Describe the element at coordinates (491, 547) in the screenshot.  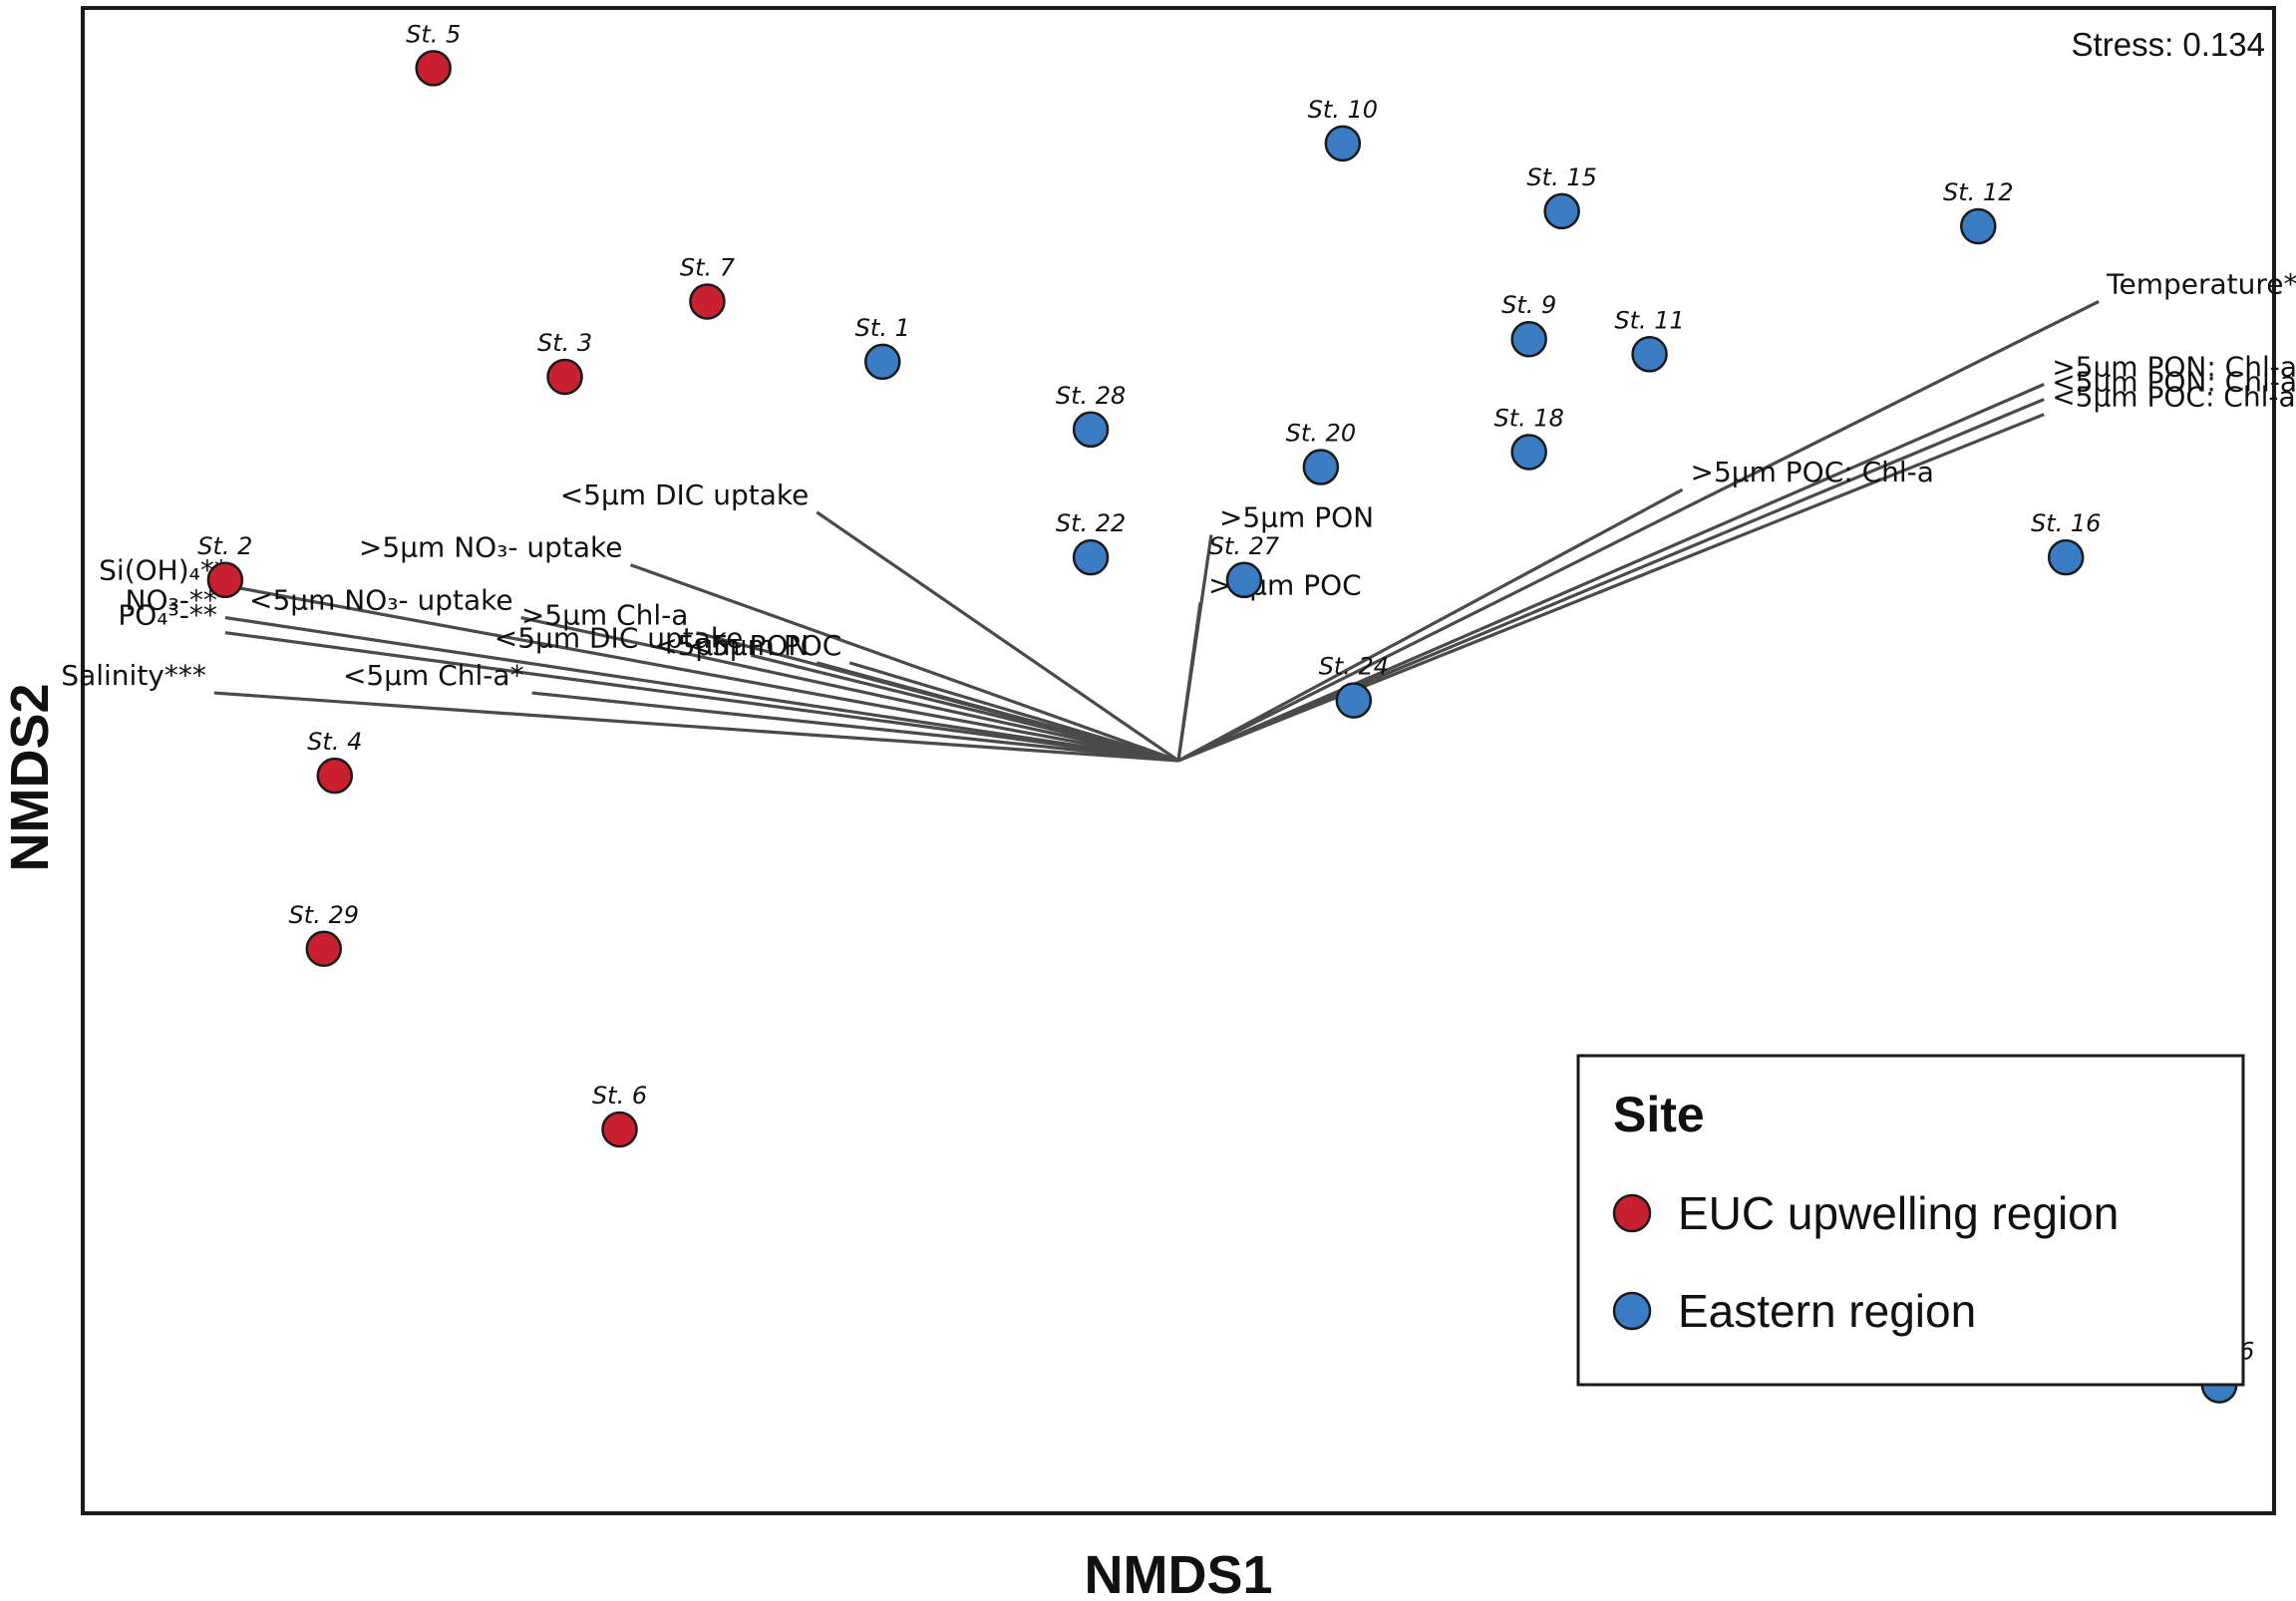
I see `vector-label-5-m-no-uptake-8: >5µm NO₃- uptake` at that location.